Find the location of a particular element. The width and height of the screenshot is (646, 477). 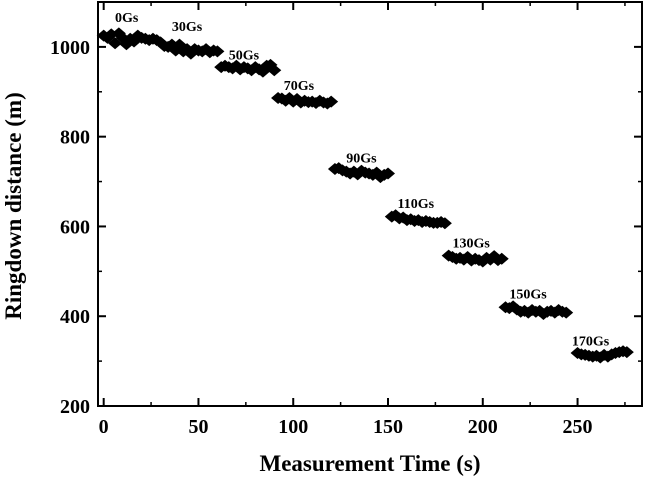

y-tick-label: 1000 is located at coordinates (70, 48).